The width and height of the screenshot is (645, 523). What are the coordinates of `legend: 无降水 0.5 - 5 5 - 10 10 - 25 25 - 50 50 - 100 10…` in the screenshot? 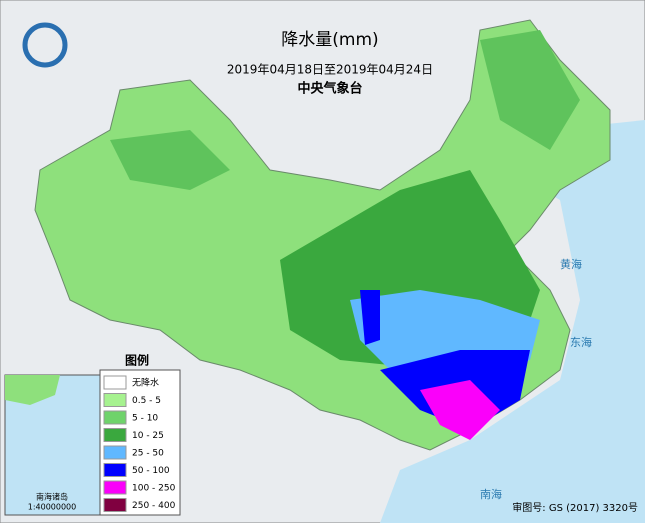 It's located at (139, 443).